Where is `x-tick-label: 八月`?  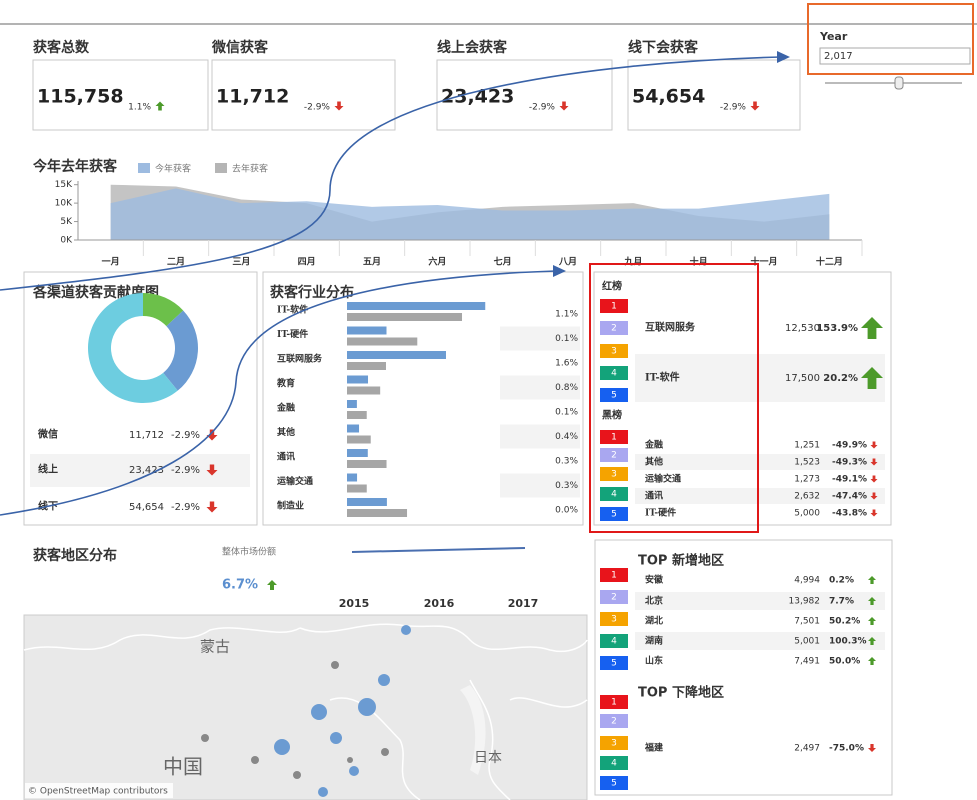 x-tick-label: 八月 is located at coordinates (567, 262).